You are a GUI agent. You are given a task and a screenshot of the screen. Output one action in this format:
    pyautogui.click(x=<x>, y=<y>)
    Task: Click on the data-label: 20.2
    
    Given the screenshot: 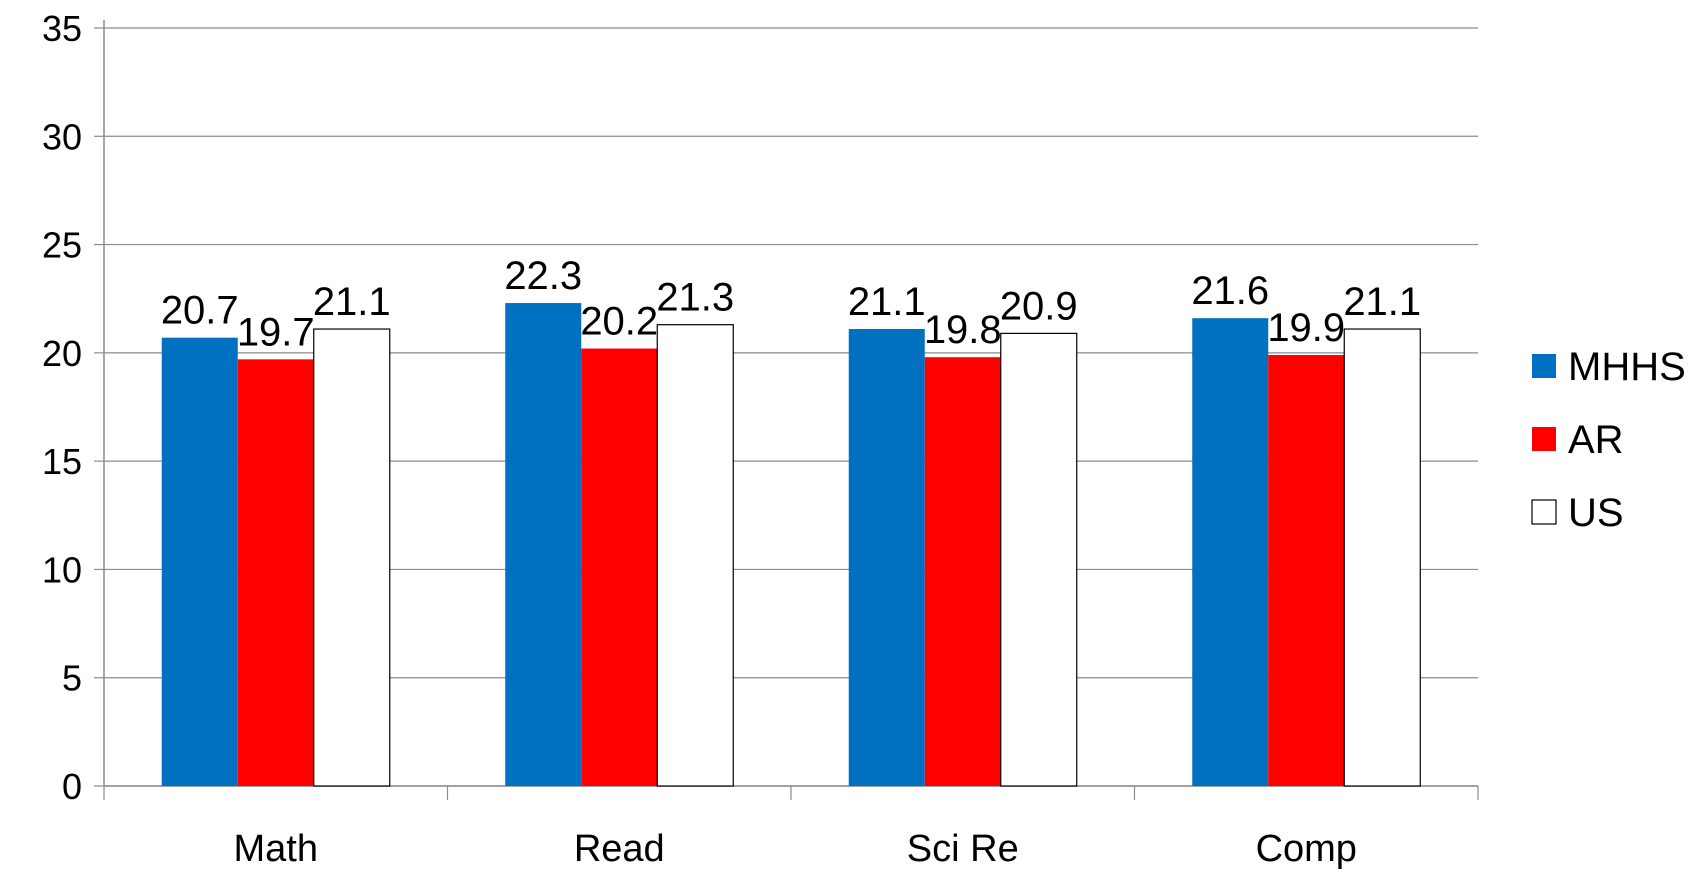 What is the action you would take?
    pyautogui.click(x=619, y=322)
    